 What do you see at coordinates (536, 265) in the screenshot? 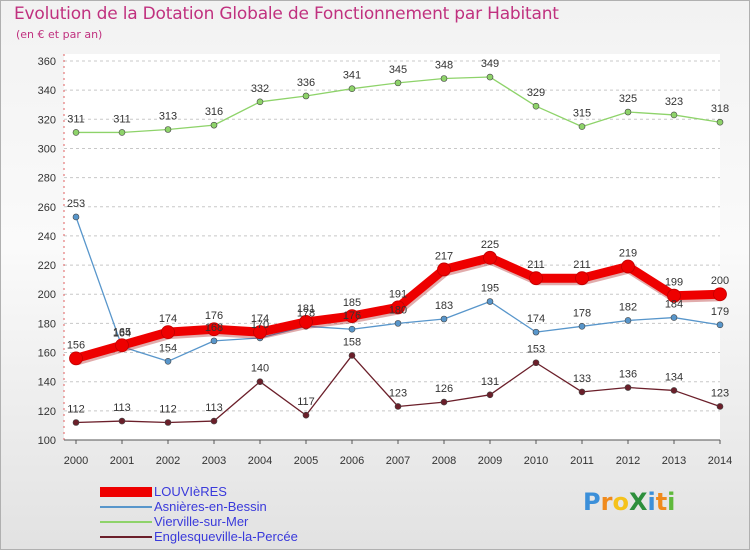
I see `data-label: 211` at bounding box center [536, 265].